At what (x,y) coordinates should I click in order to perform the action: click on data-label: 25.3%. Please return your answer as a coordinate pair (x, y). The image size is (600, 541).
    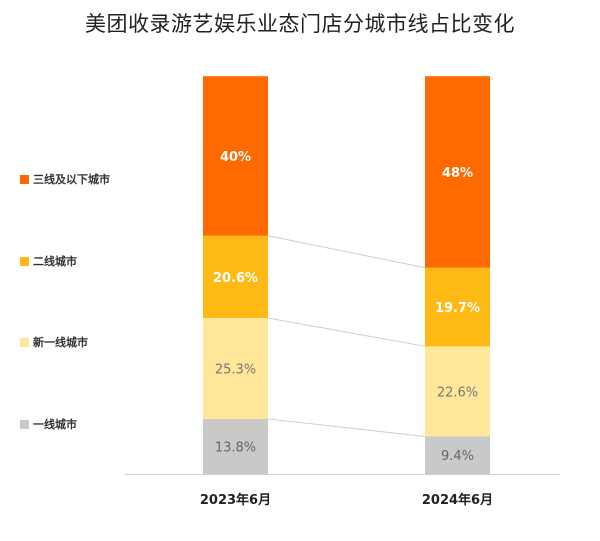
    Looking at the image, I should click on (235, 369).